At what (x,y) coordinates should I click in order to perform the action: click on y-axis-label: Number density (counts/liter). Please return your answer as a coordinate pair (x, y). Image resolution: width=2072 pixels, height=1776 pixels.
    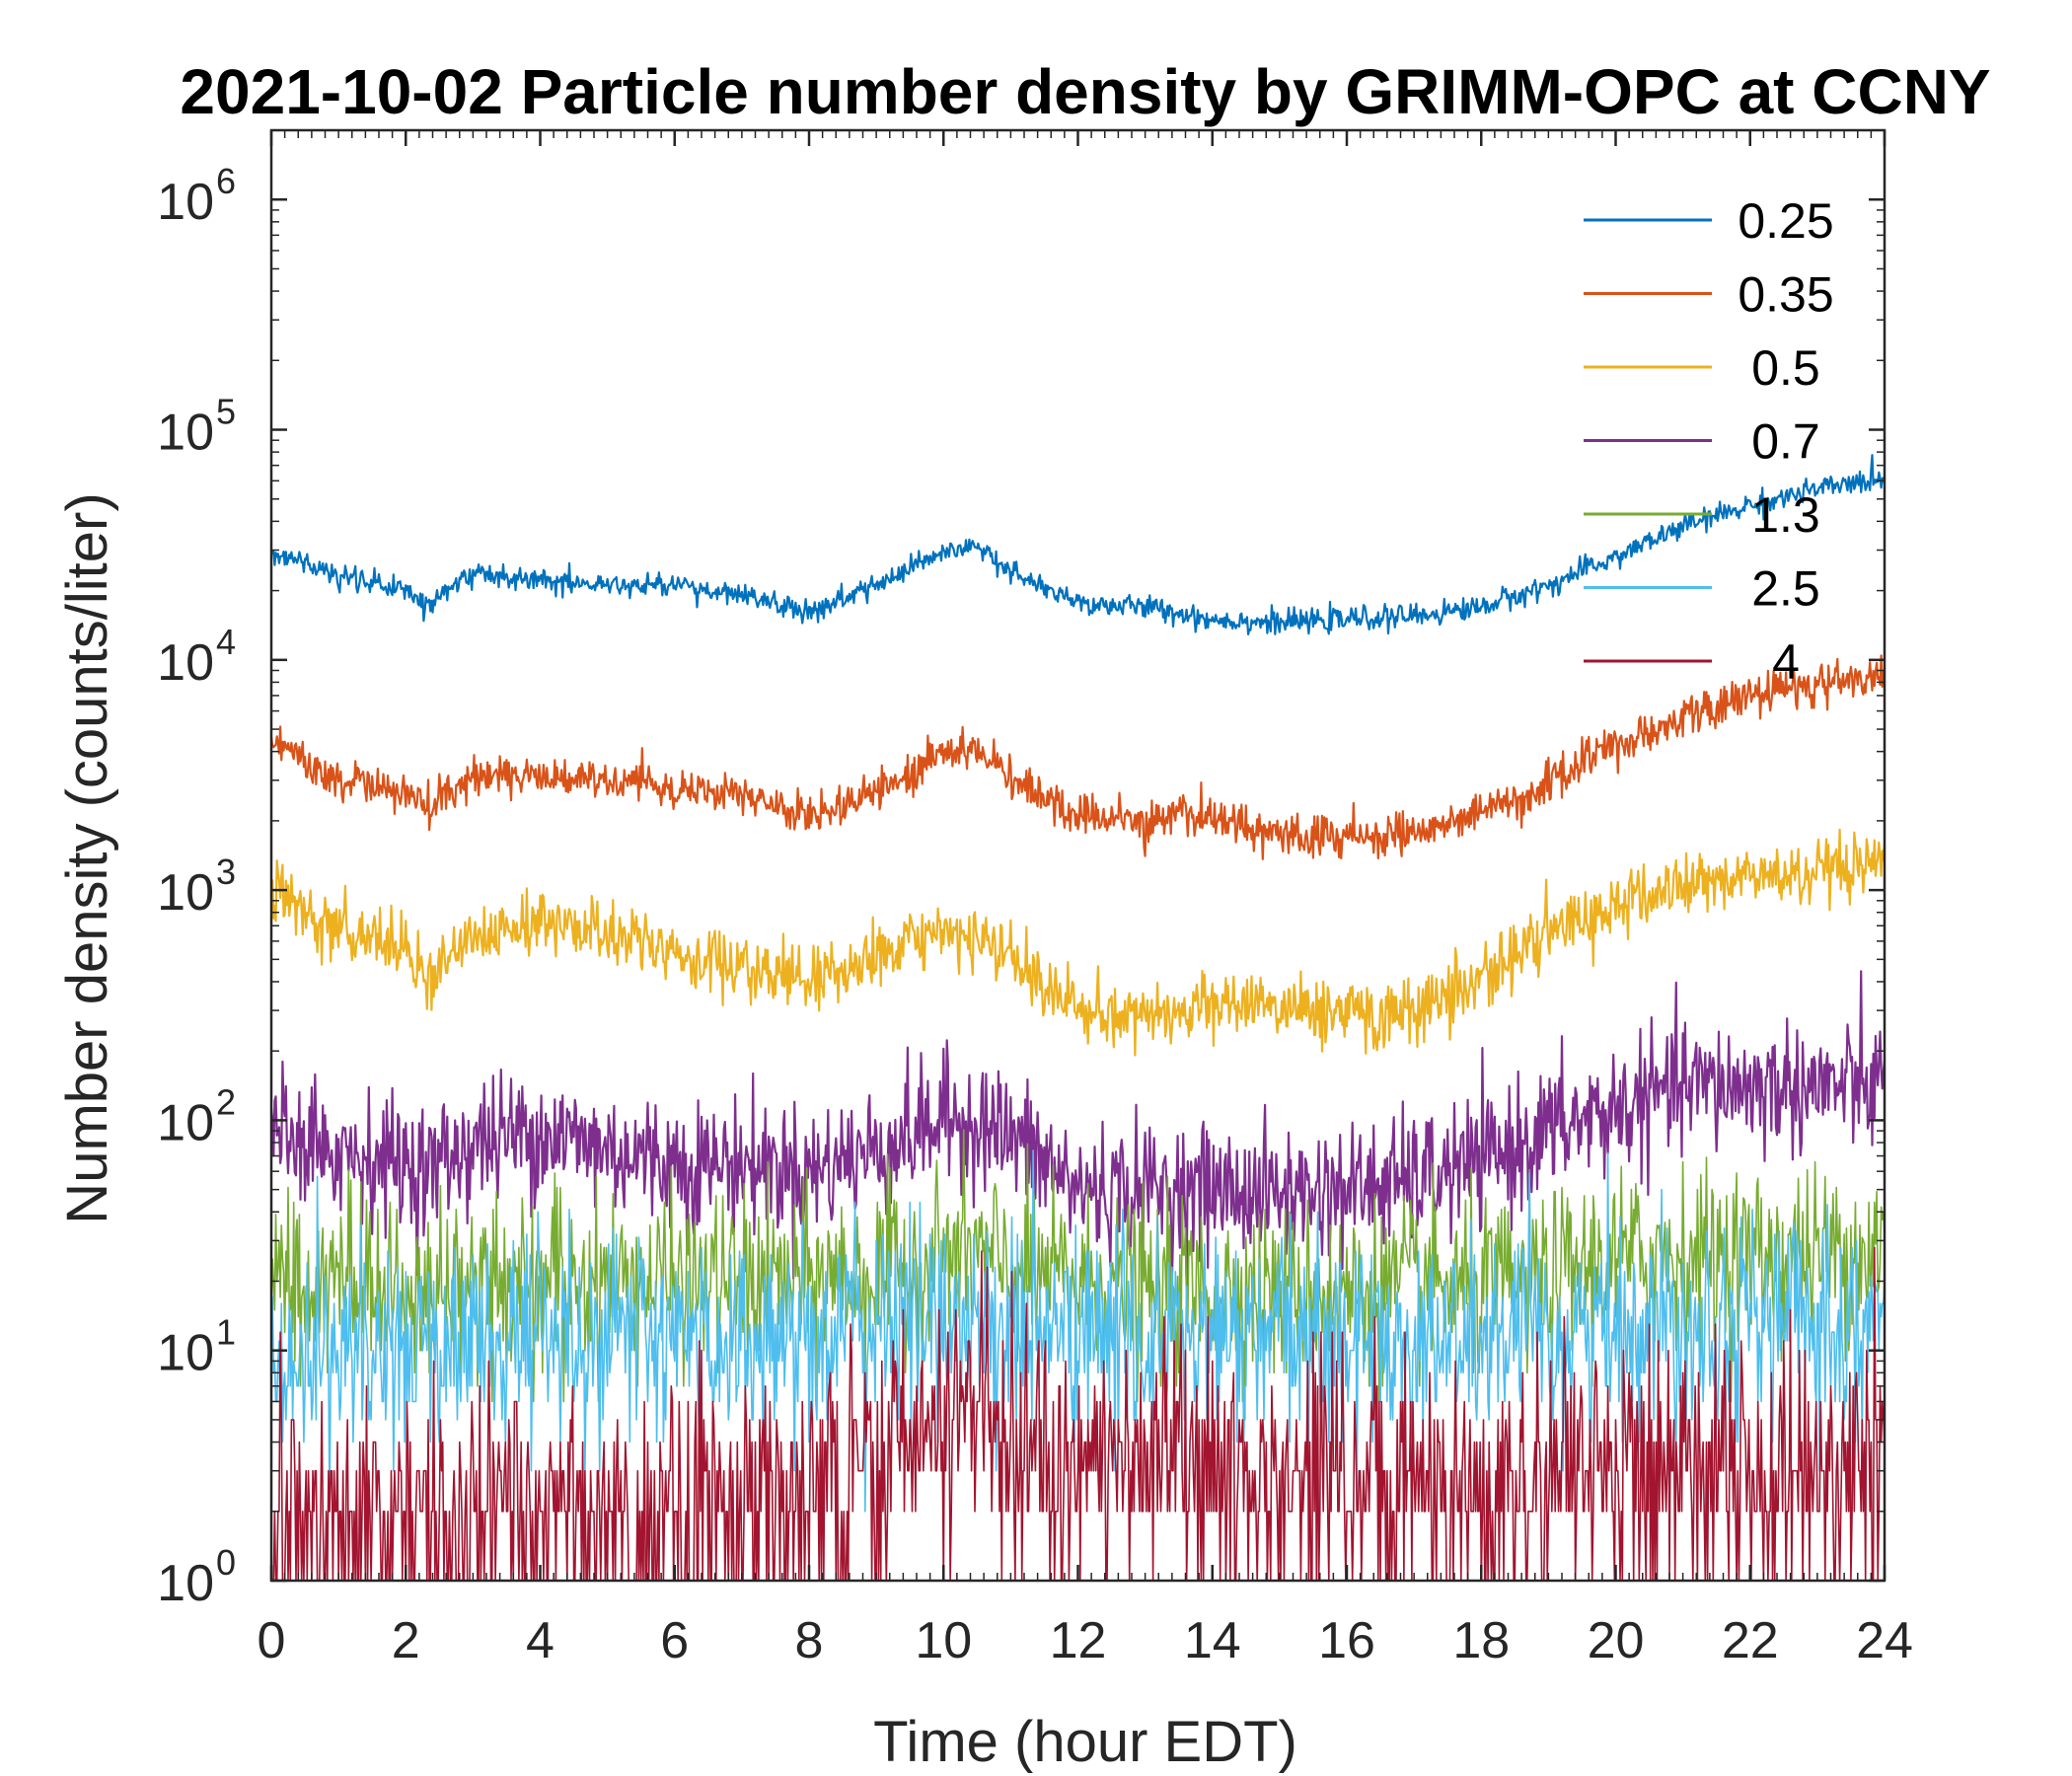
    Looking at the image, I should click on (87, 858).